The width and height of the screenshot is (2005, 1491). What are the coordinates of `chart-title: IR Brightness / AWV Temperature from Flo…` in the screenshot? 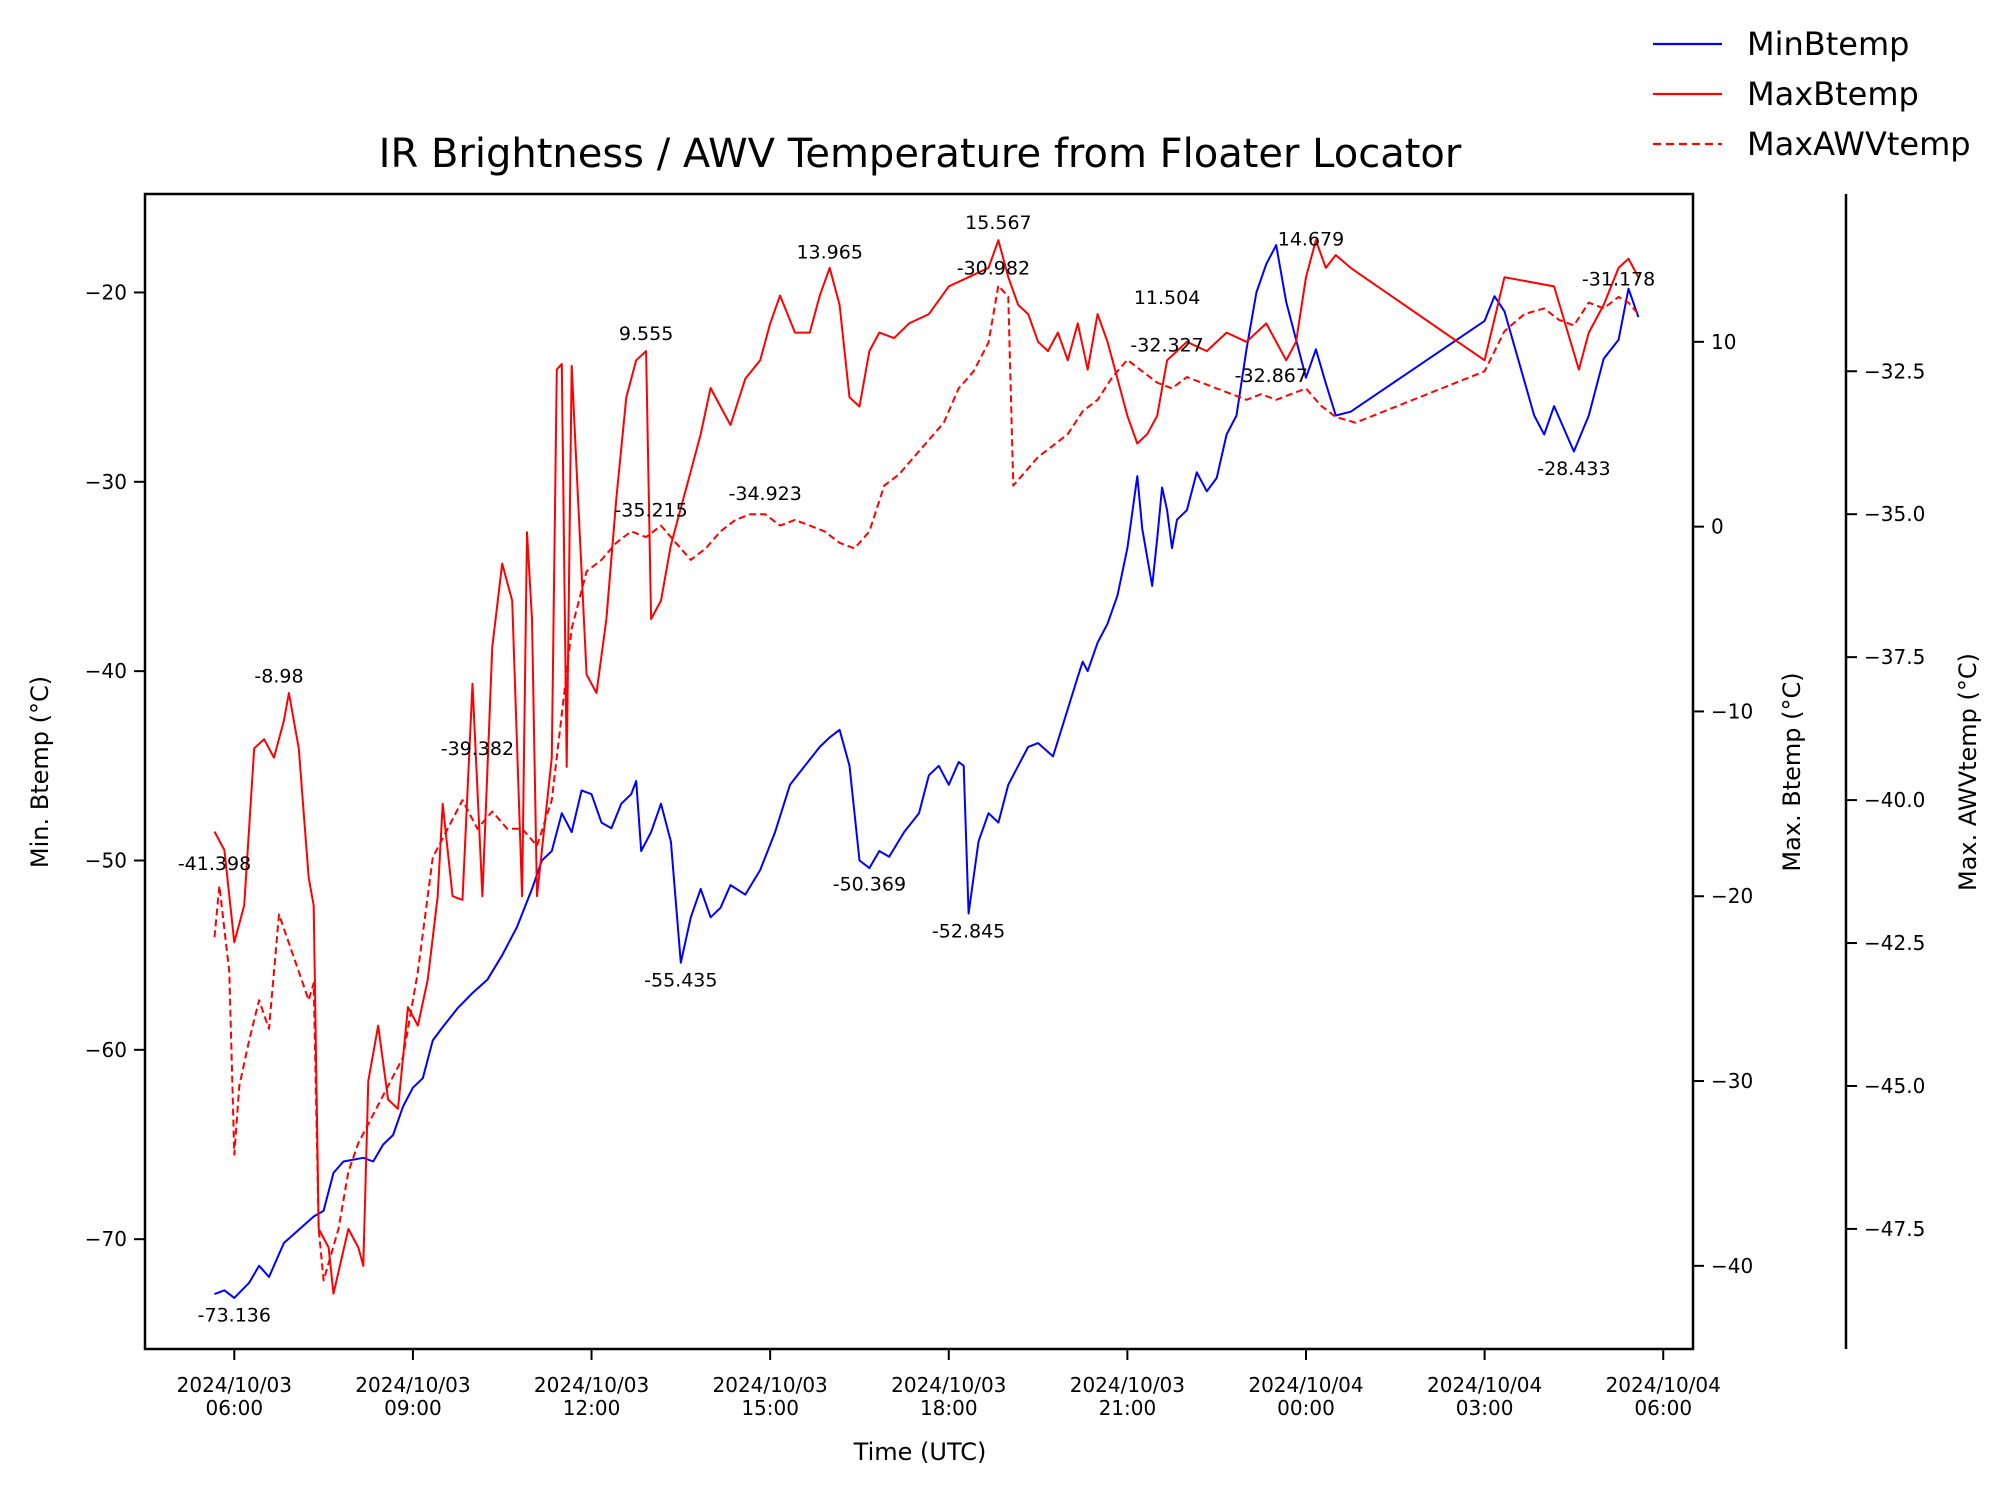 It's located at (920, 154).